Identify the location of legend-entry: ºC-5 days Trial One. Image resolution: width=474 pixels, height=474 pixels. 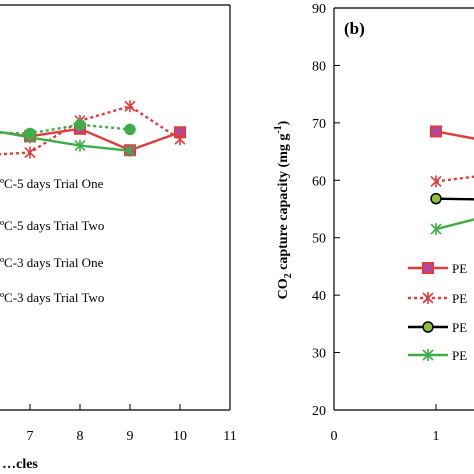
(52, 183).